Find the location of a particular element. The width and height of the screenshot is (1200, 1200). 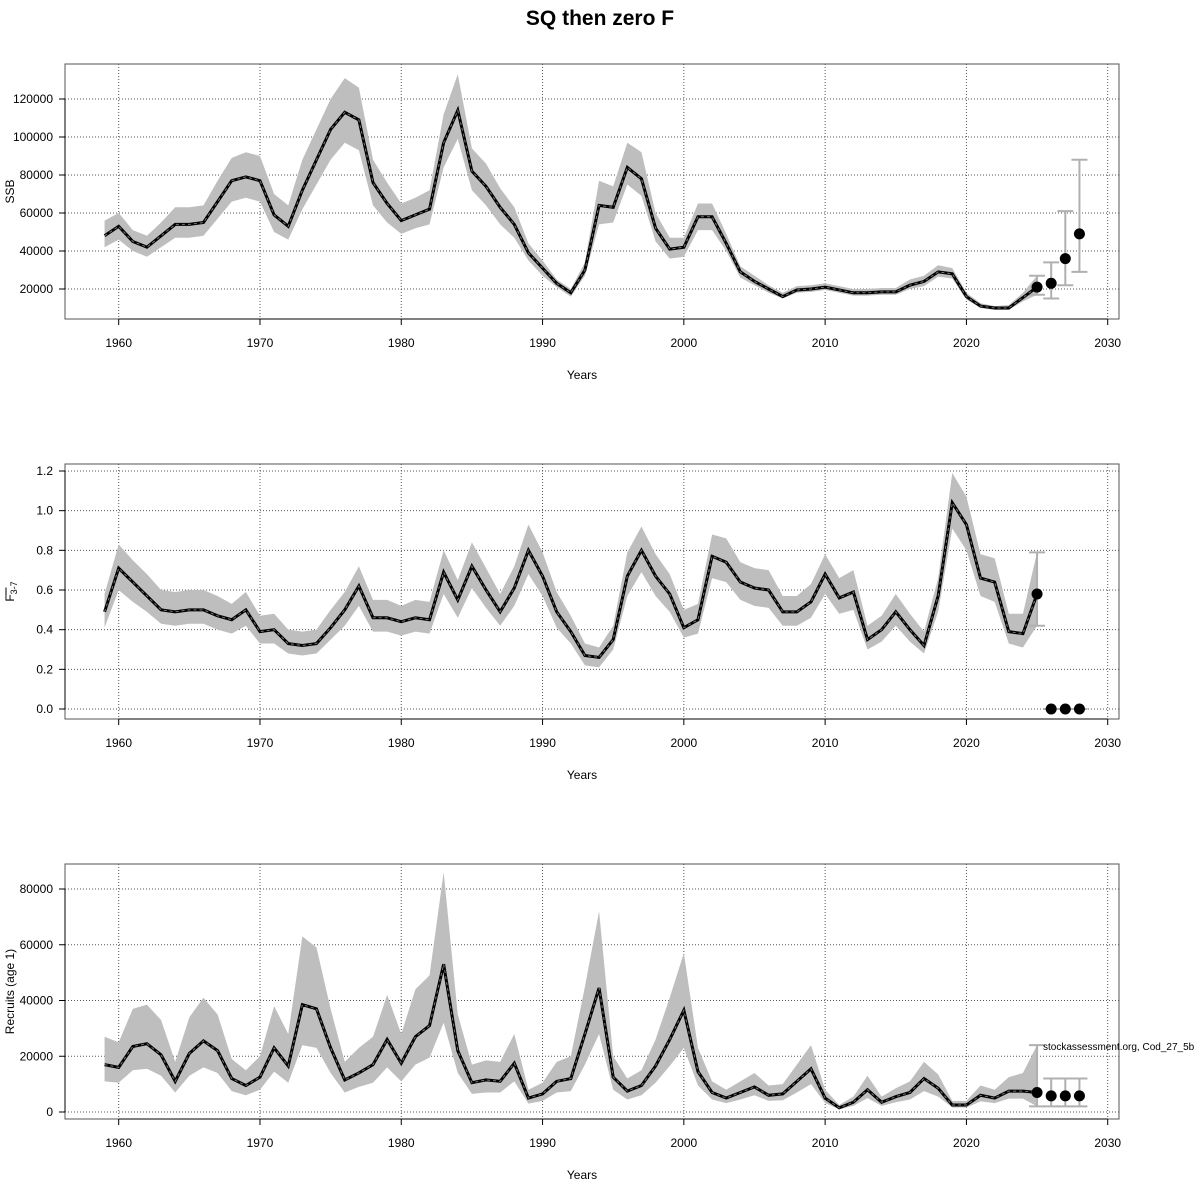

y-tick-label: 0.0 is located at coordinates (44, 709).